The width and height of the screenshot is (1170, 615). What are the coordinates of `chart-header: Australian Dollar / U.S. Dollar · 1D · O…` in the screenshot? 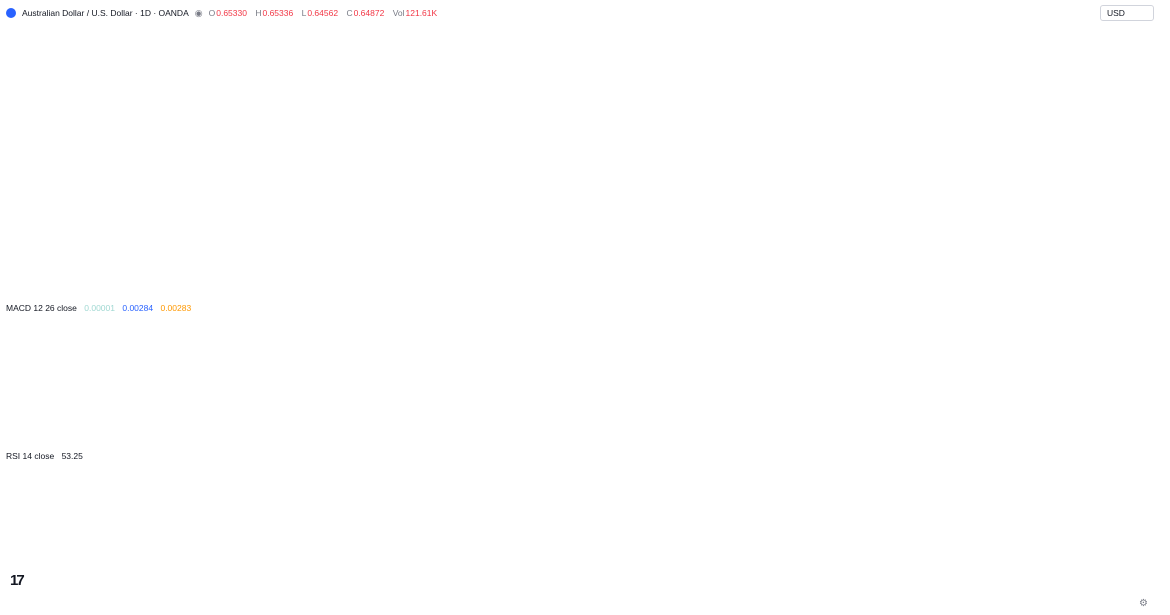 It's located at (224, 13).